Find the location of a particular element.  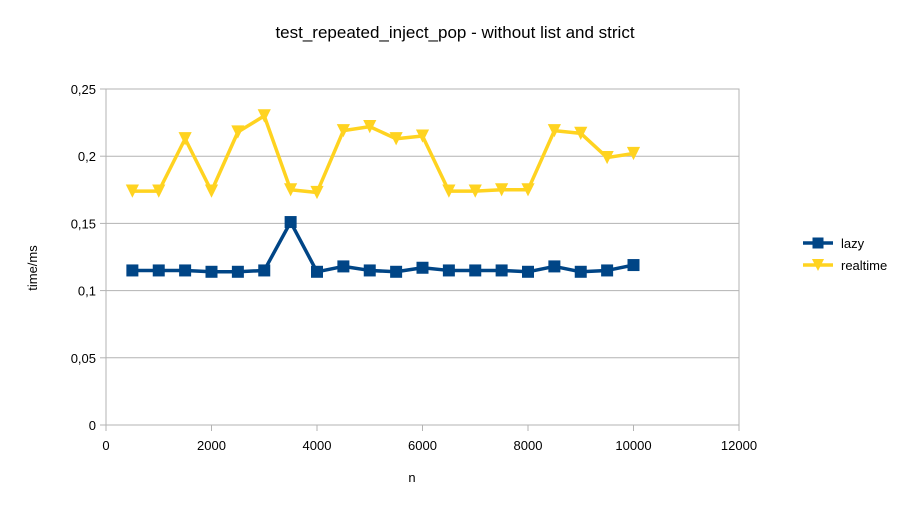

series-realtime is located at coordinates (383, 154).